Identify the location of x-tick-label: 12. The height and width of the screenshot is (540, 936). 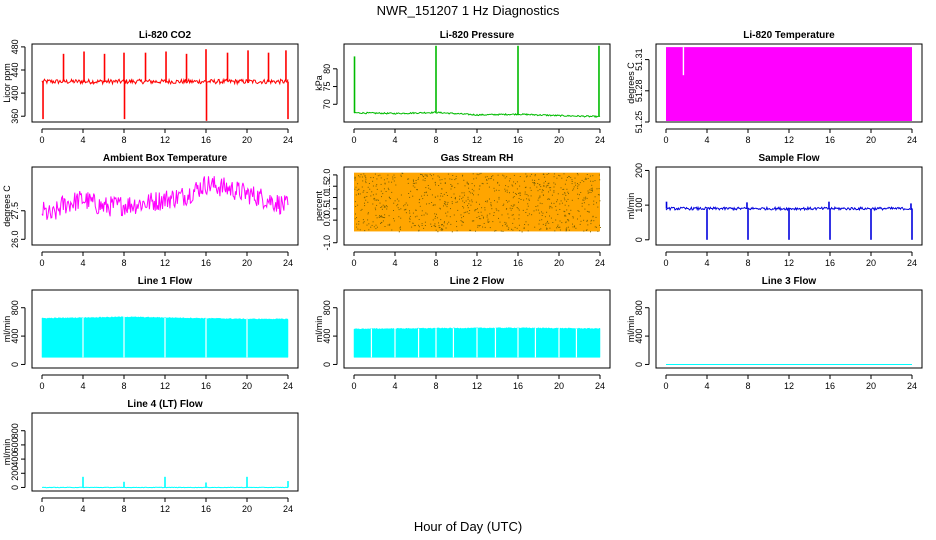
(165, 386).